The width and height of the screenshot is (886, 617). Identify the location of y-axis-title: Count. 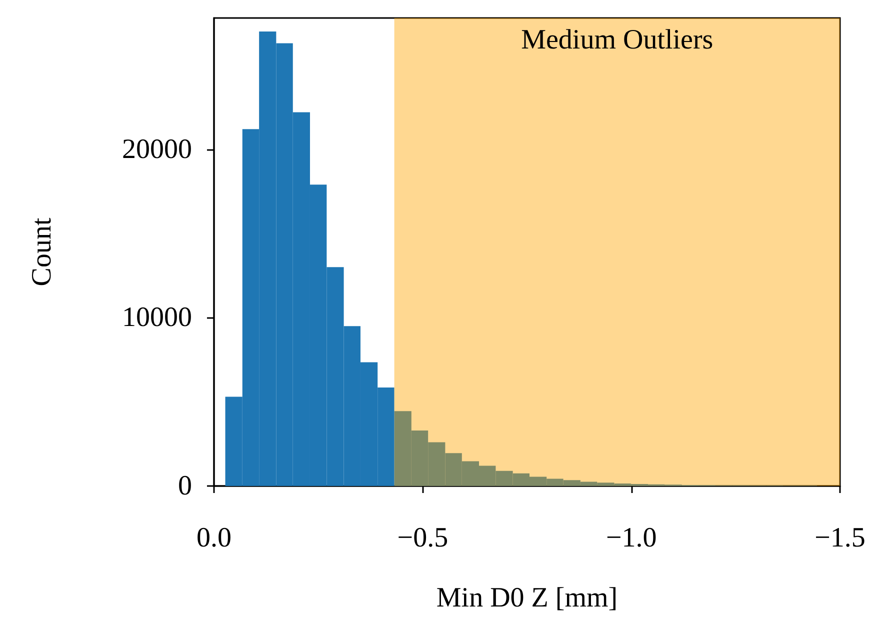
(42, 252).